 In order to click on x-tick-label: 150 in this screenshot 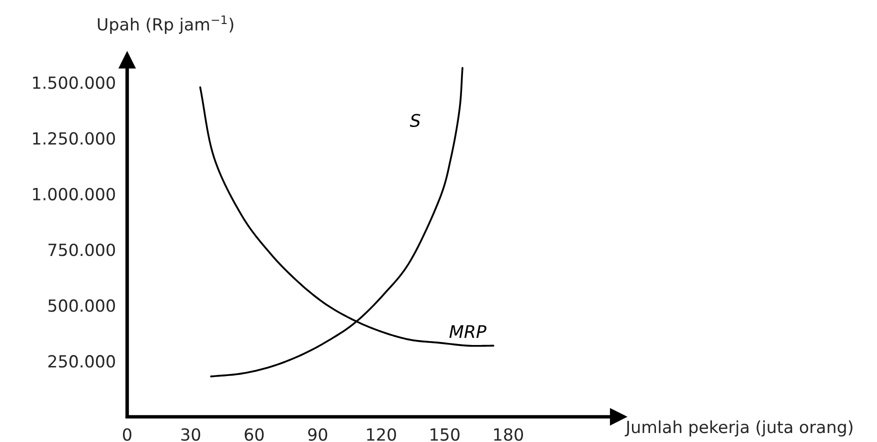, I will do `click(445, 434)`.